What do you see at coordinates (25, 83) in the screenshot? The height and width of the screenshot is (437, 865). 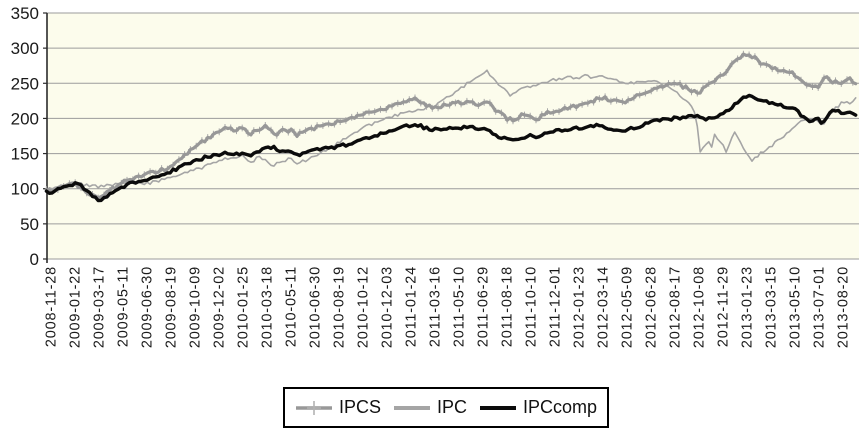 I see `y-tick-label-250: 250` at bounding box center [25, 83].